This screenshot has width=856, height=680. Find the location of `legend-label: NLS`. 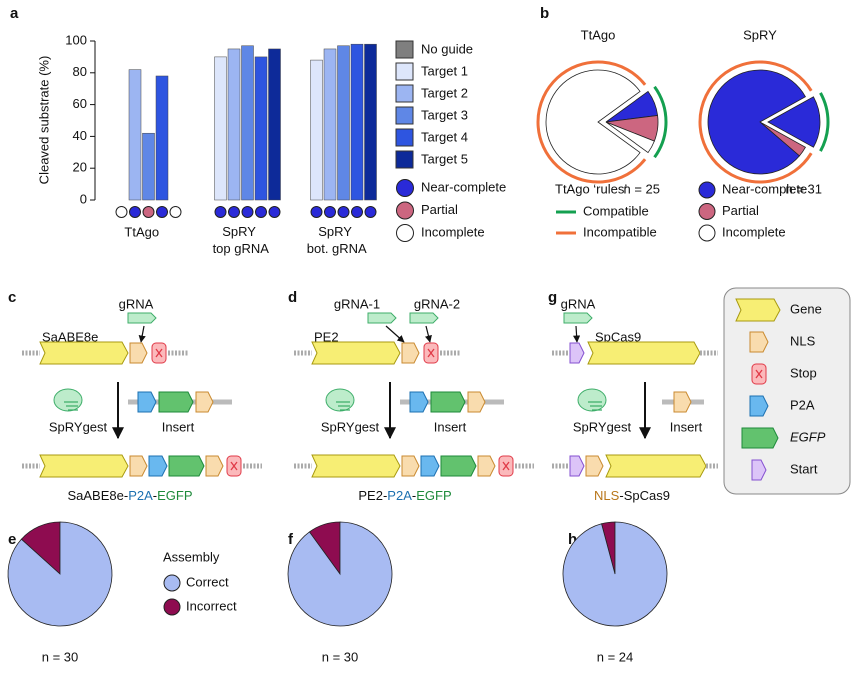

legend-label: NLS is located at coordinates (803, 340).